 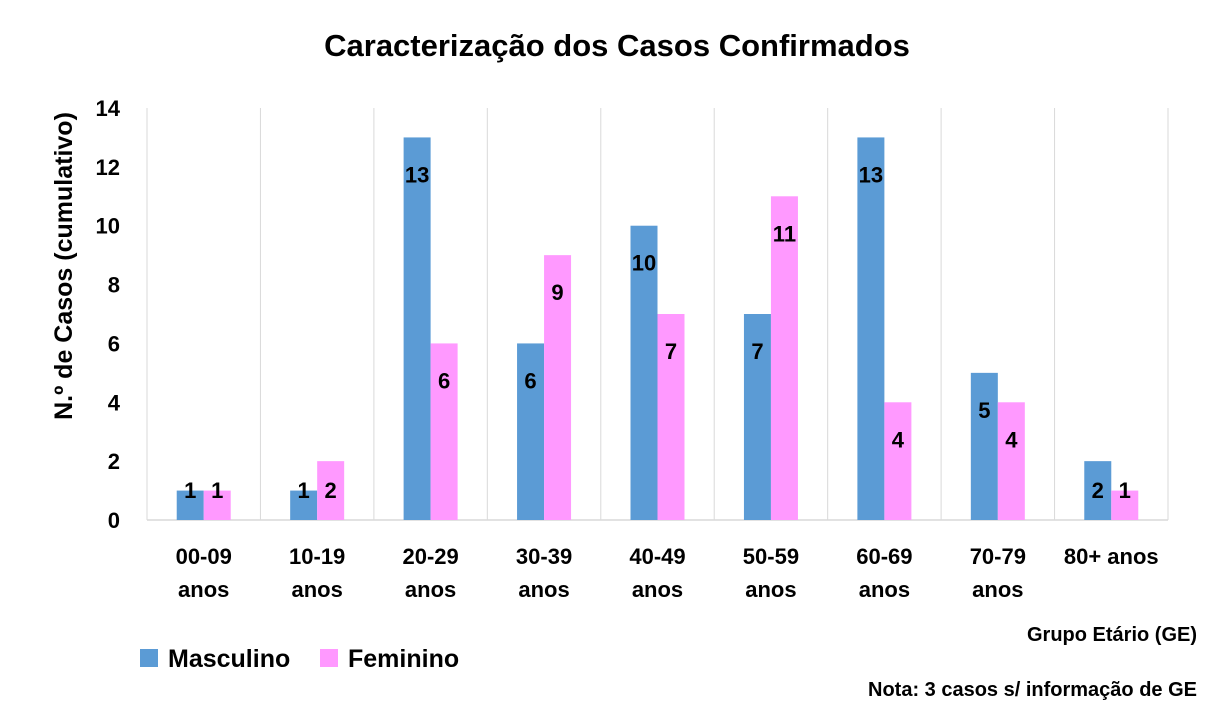 I want to click on x-tick-label: 80+ anos, so click(x=1111, y=556).